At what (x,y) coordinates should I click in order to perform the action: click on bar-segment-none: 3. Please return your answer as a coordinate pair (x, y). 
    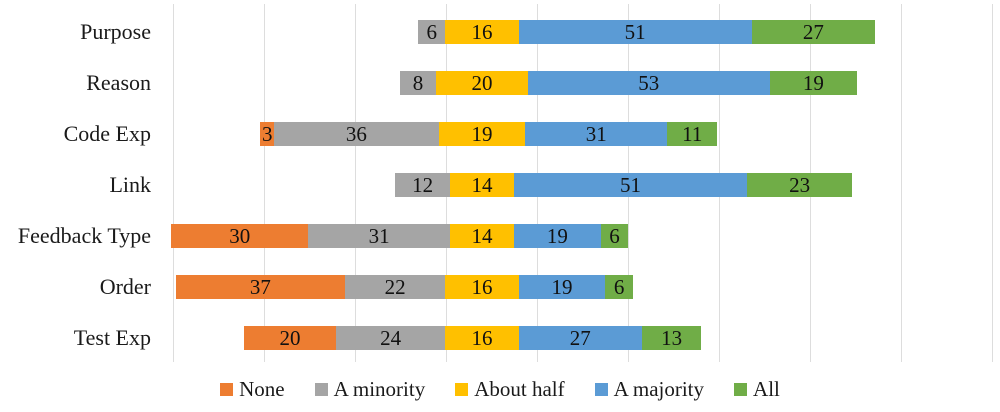
    Looking at the image, I should click on (267, 133).